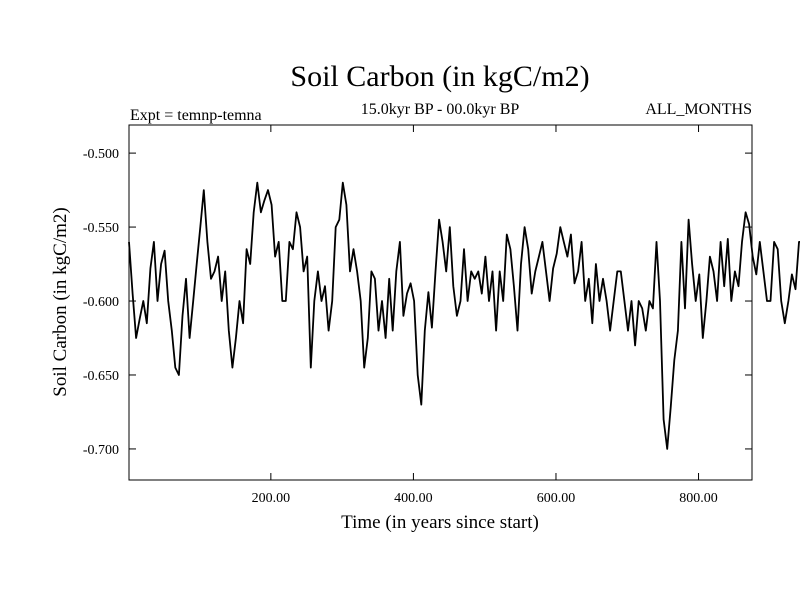  I want to click on chart-title: Soil Carbon (in kgC/m2), so click(439, 76).